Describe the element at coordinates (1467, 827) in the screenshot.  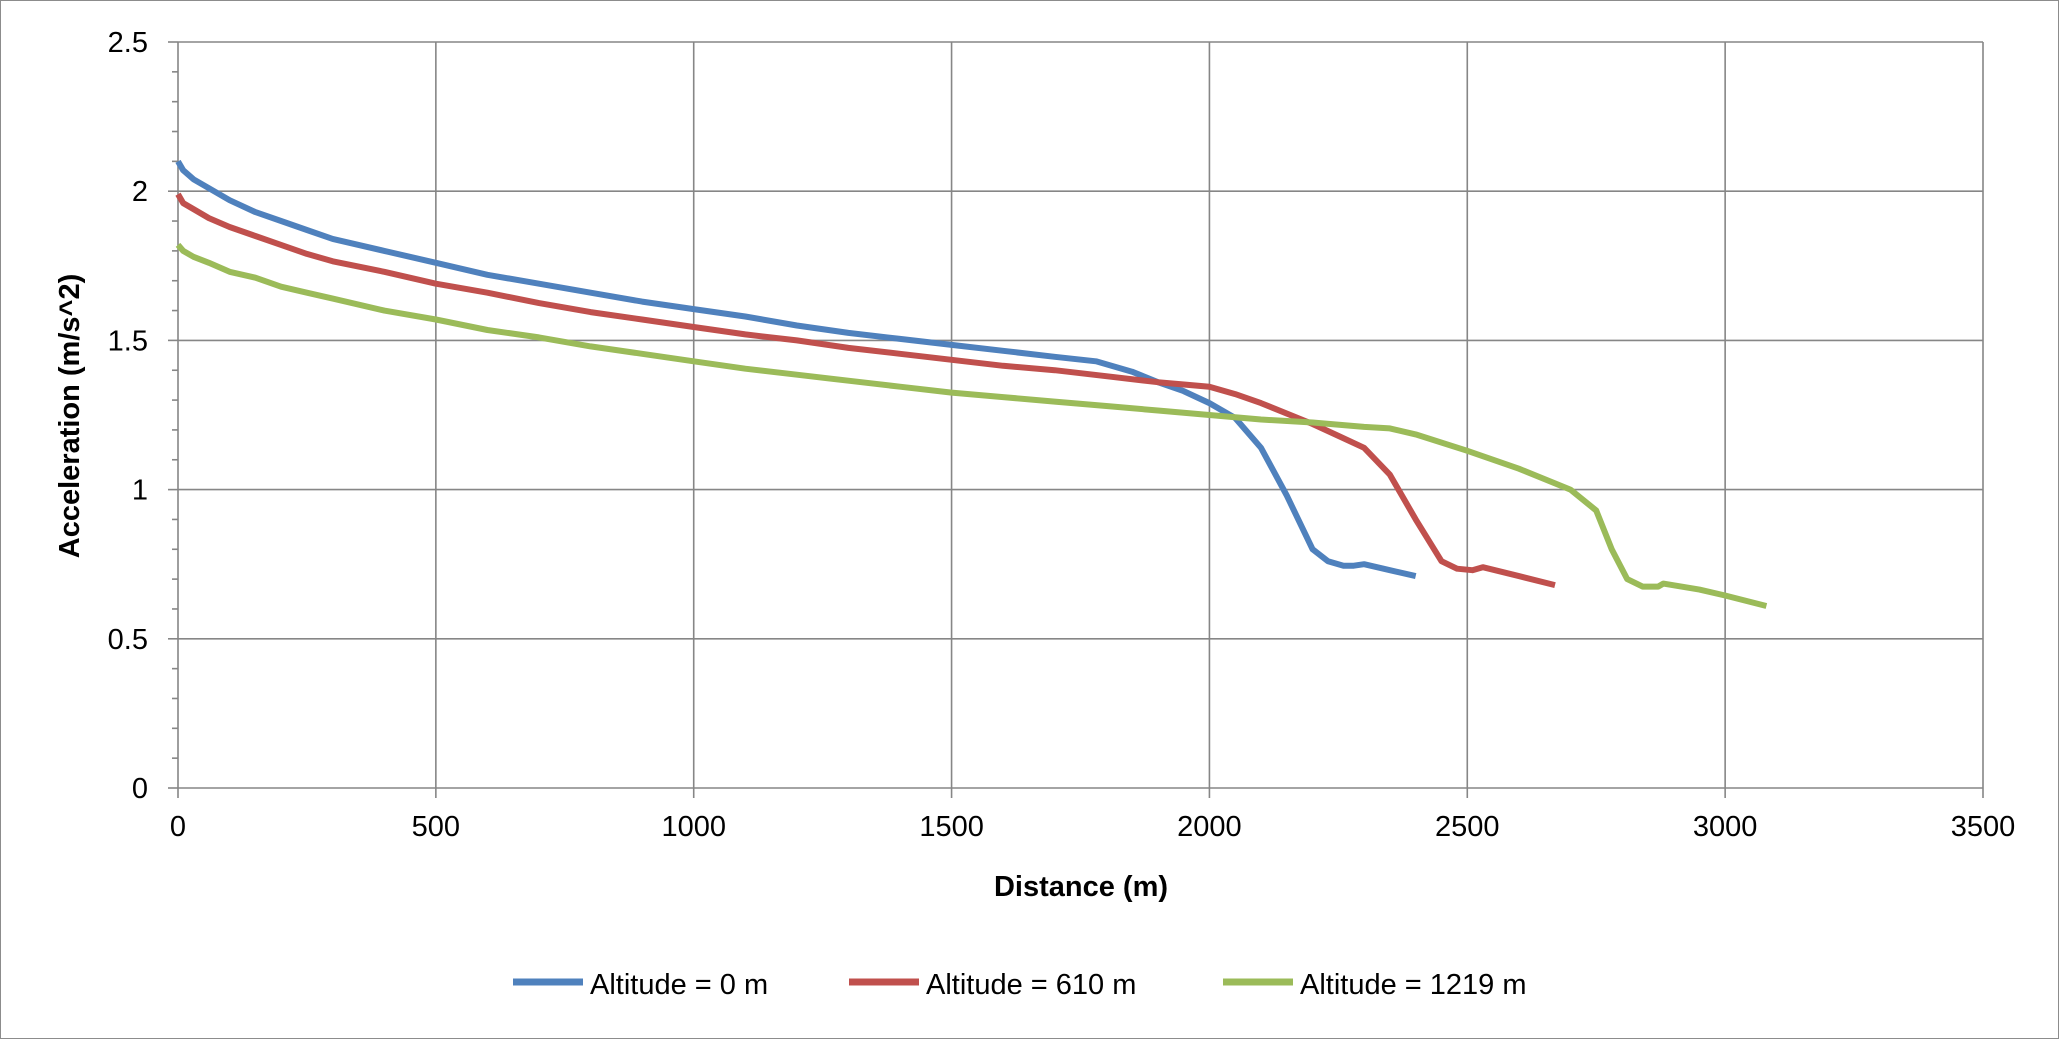
I see `x-tick-label: 2500` at that location.